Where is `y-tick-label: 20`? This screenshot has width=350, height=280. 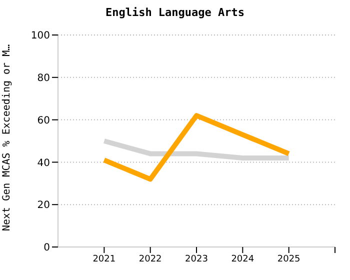
y-tick-label: 20 is located at coordinates (43, 206).